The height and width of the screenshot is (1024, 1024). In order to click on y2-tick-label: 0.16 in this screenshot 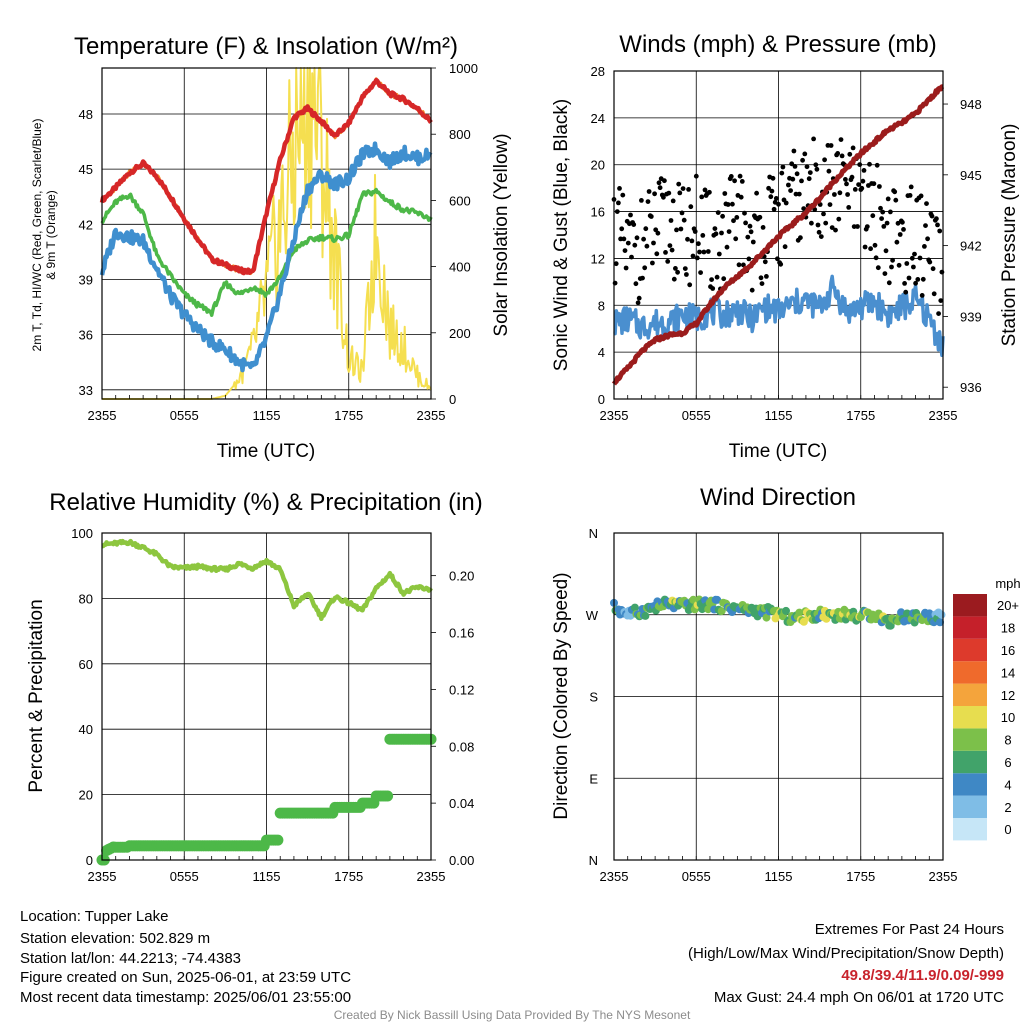, I will do `click(461, 633)`.